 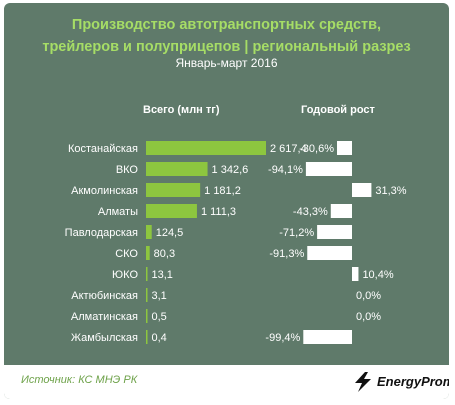 What do you see at coordinates (170, 233) in the screenshot?
I see `total-value-label: 124,5` at bounding box center [170, 233].